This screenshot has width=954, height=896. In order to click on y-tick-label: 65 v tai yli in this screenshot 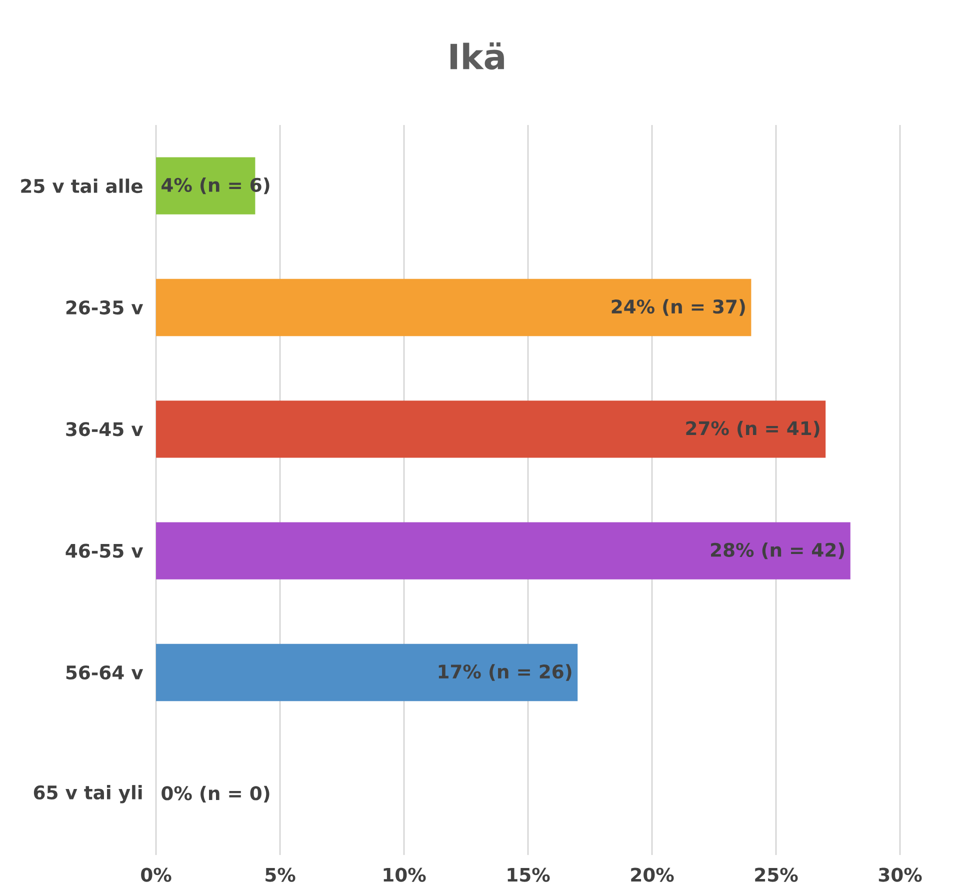, I will do `click(88, 794)`.